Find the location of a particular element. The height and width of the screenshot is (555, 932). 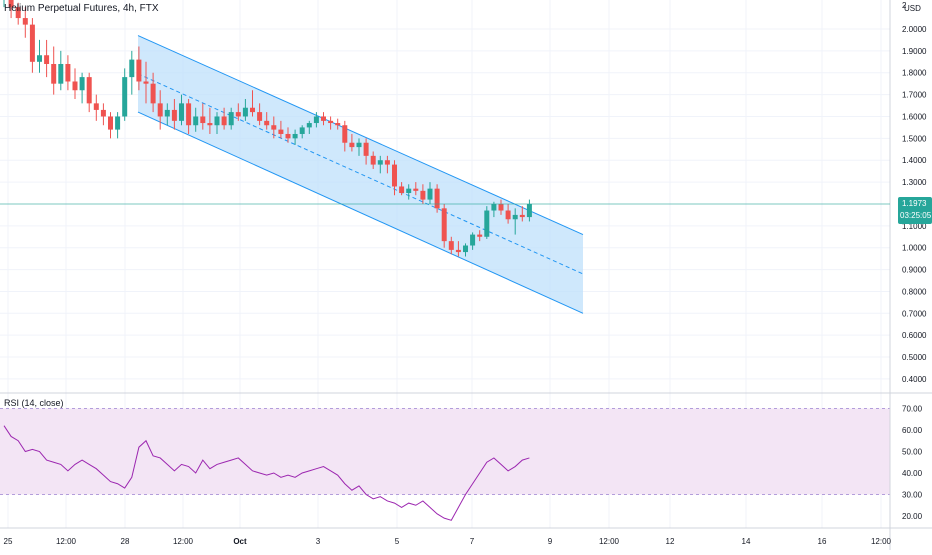

rsi-tick-label: 50.00 is located at coordinates (912, 452).